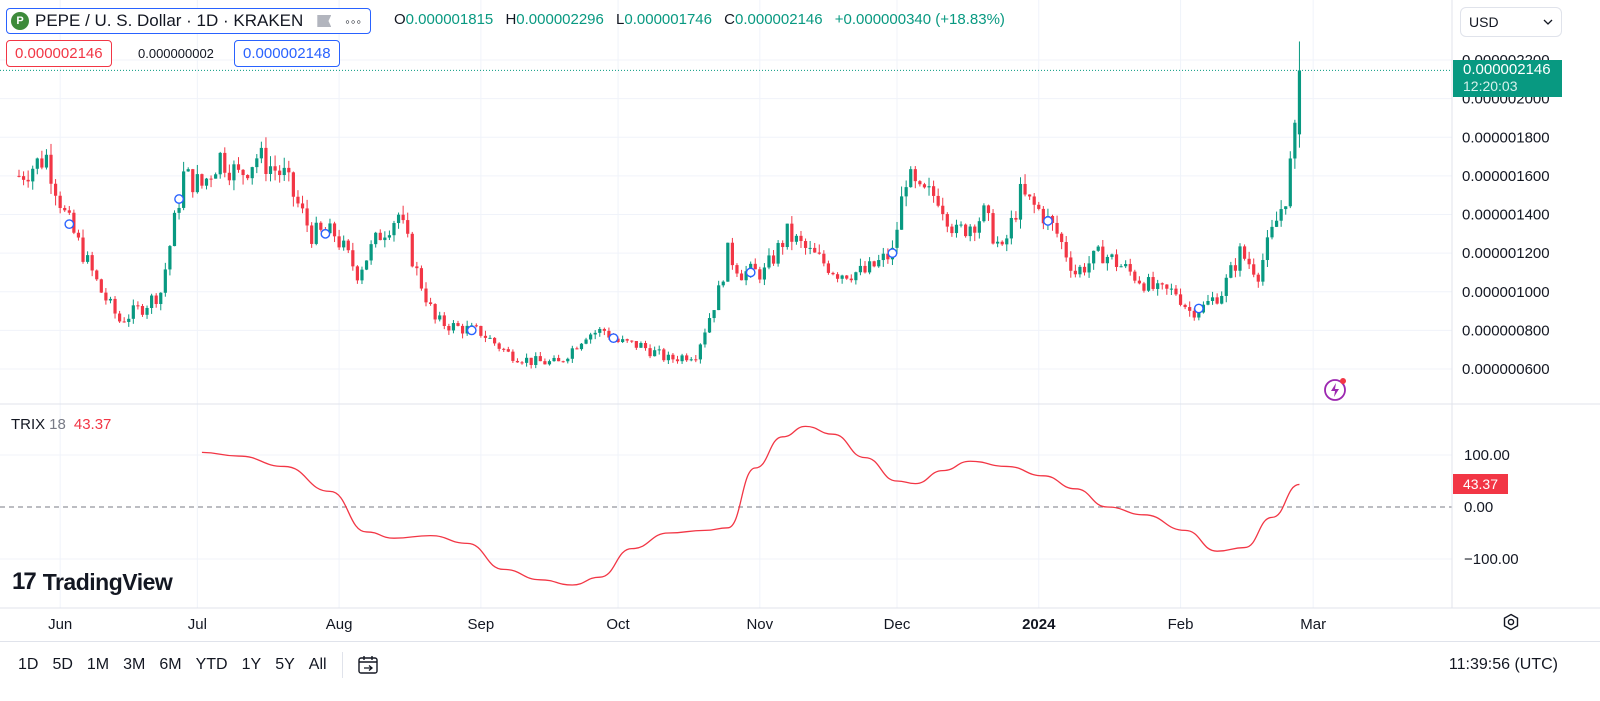 This screenshot has height=701, width=1600. I want to click on trix-period: 18, so click(57, 424).